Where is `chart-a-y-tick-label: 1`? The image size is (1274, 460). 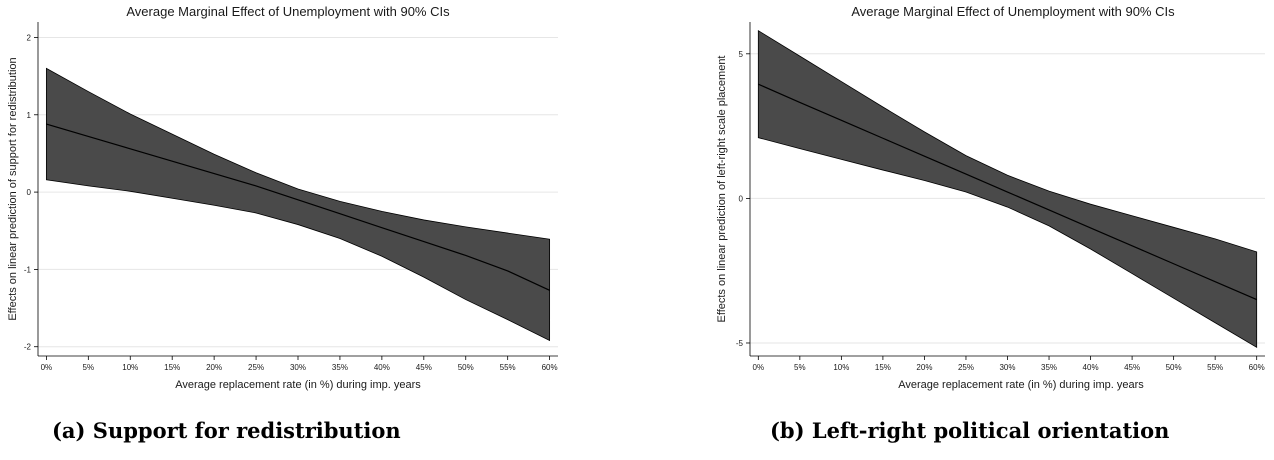
chart-a-y-tick-label: 1 is located at coordinates (29, 115).